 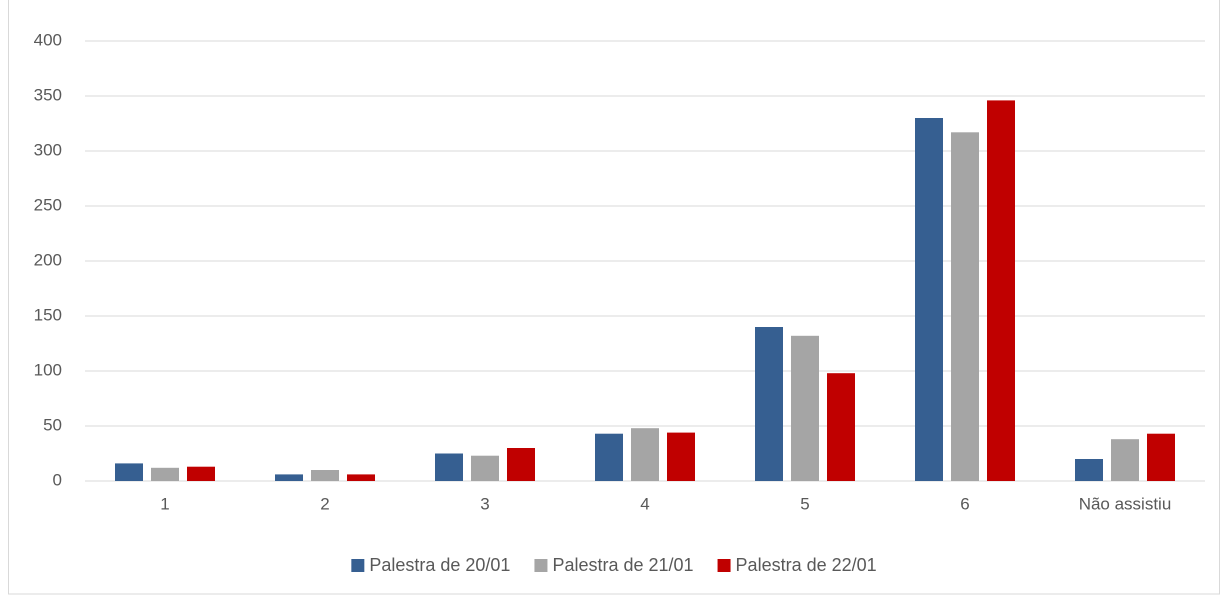 What do you see at coordinates (57, 479) in the screenshot?
I see `y-tick-label: 0` at bounding box center [57, 479].